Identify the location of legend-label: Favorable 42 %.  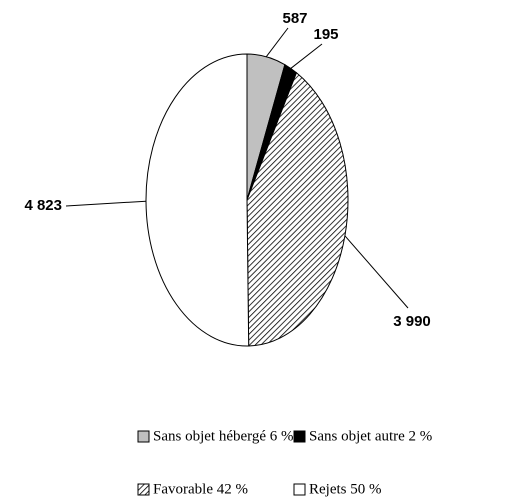
(200, 489).